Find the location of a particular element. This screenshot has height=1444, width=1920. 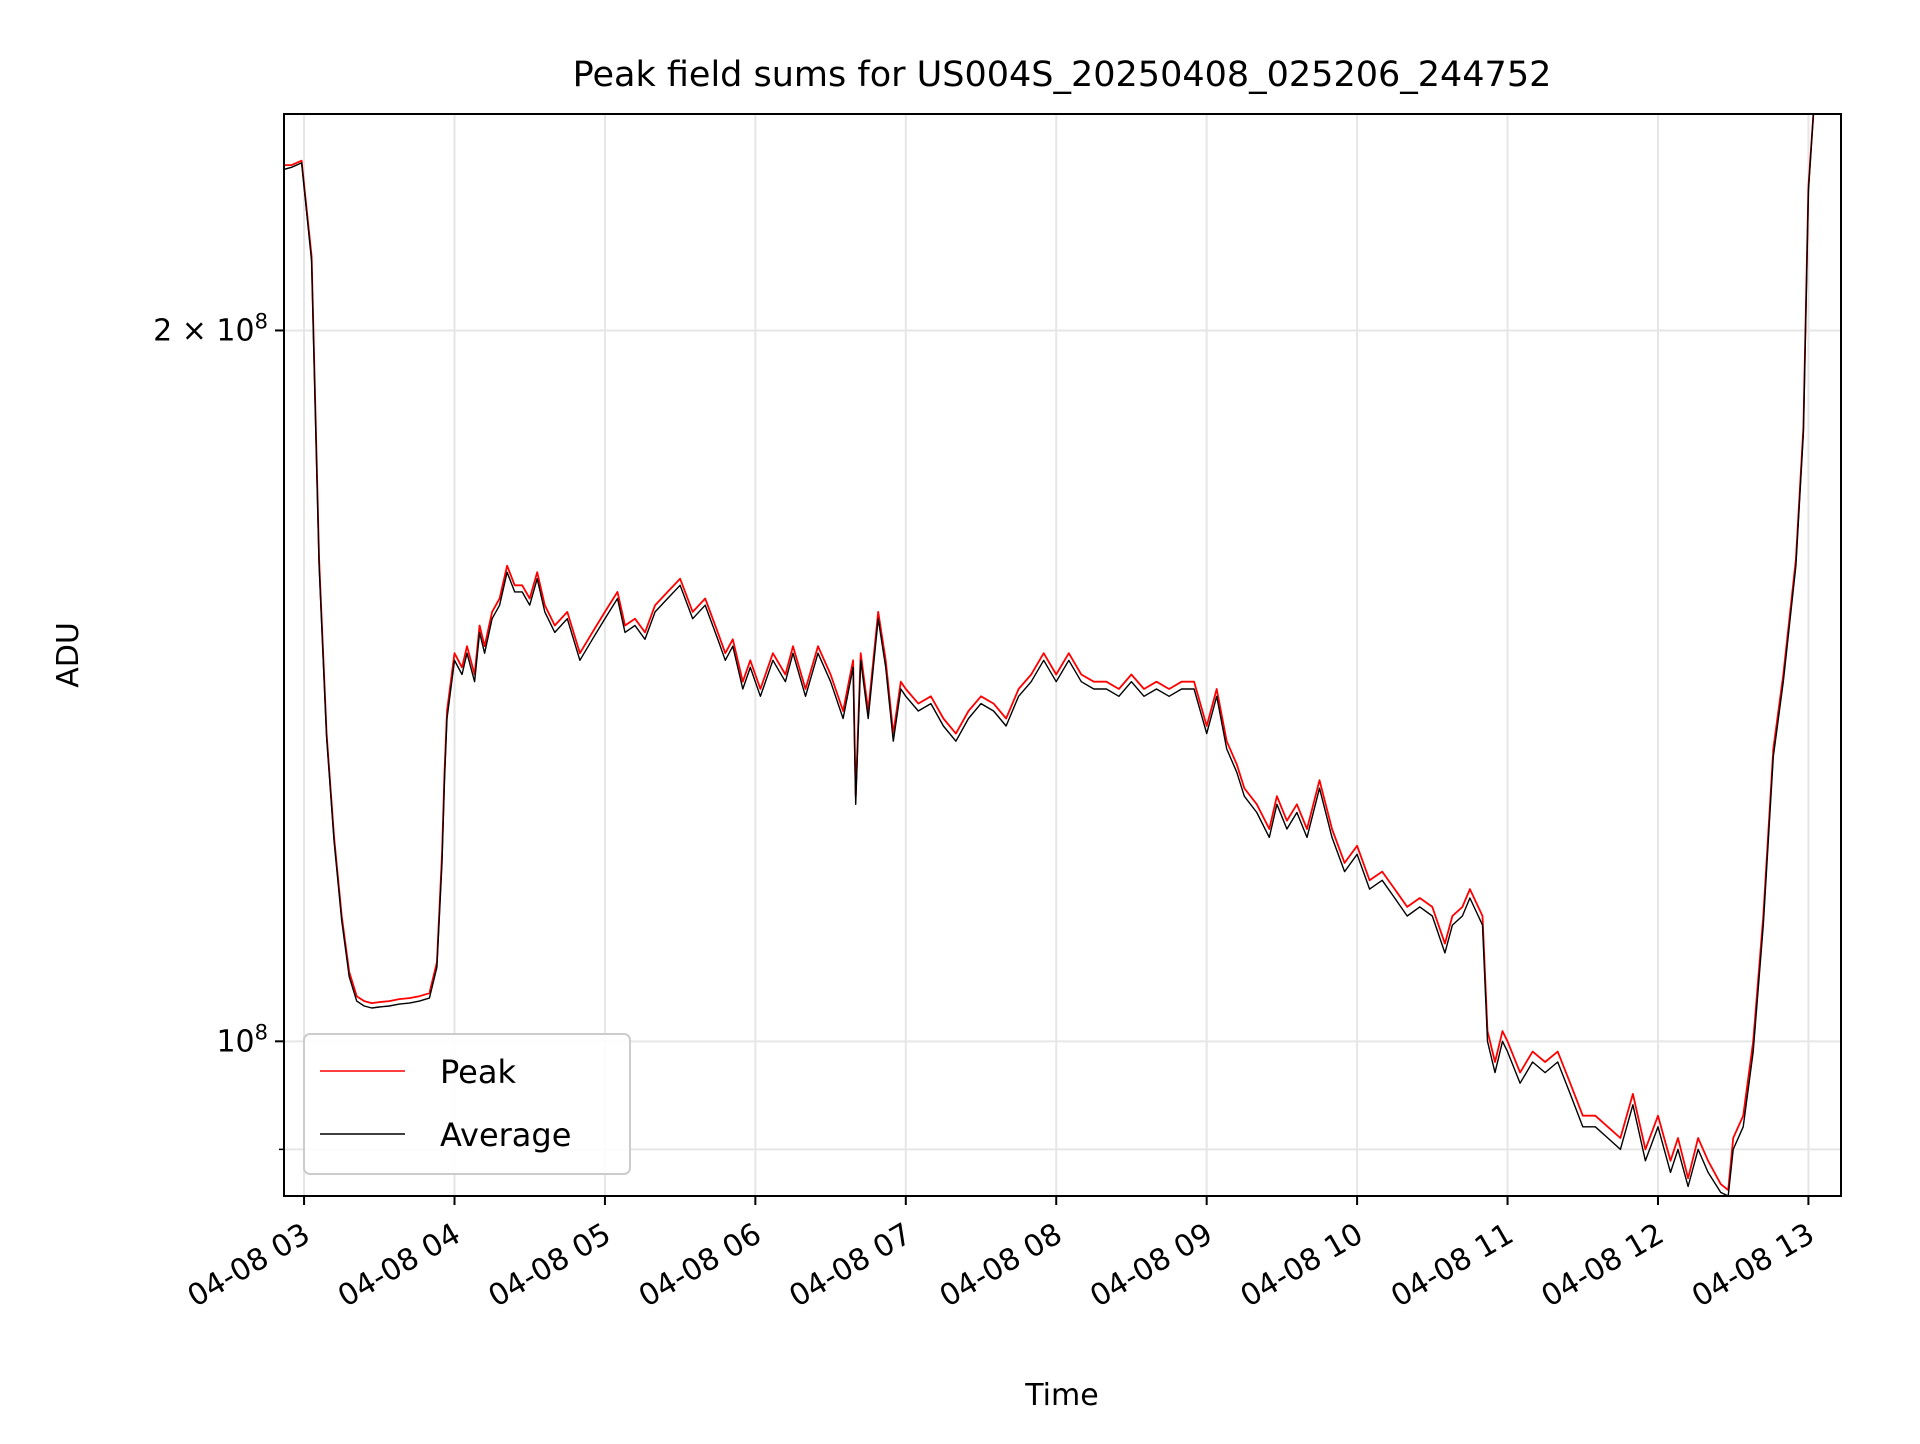

legend-label-peak: Peak is located at coordinates (478, 1072).